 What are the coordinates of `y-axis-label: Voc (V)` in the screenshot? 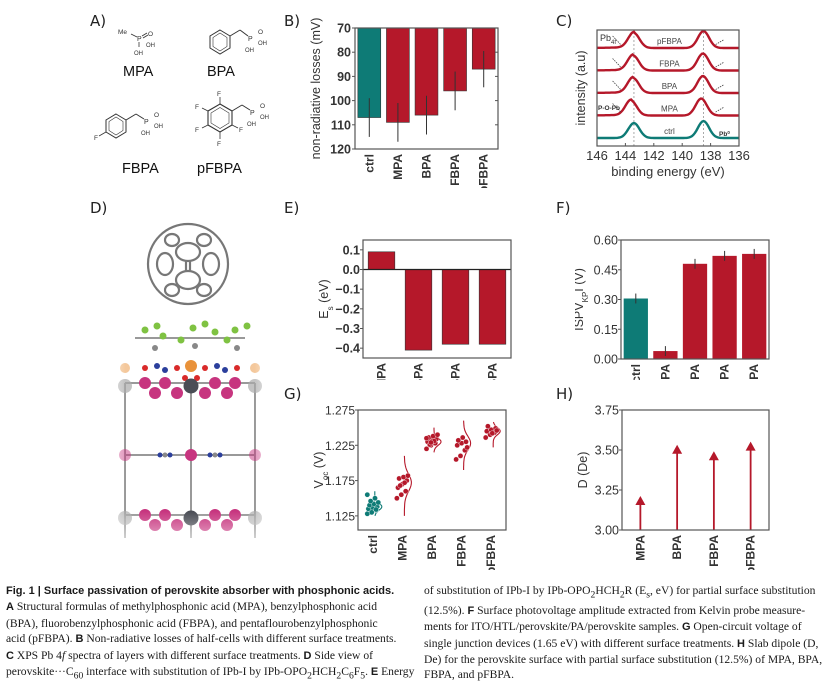 It's located at (321, 470).